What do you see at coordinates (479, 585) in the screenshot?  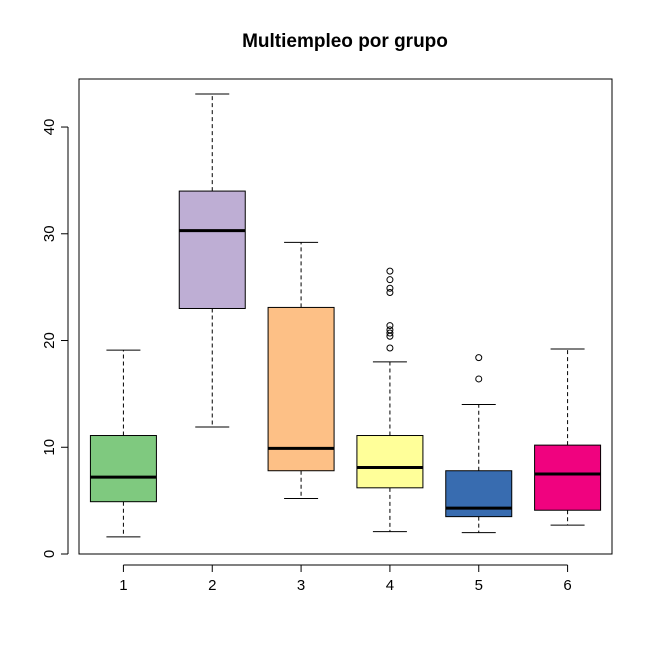 I see `x-tick-label: 5` at bounding box center [479, 585].